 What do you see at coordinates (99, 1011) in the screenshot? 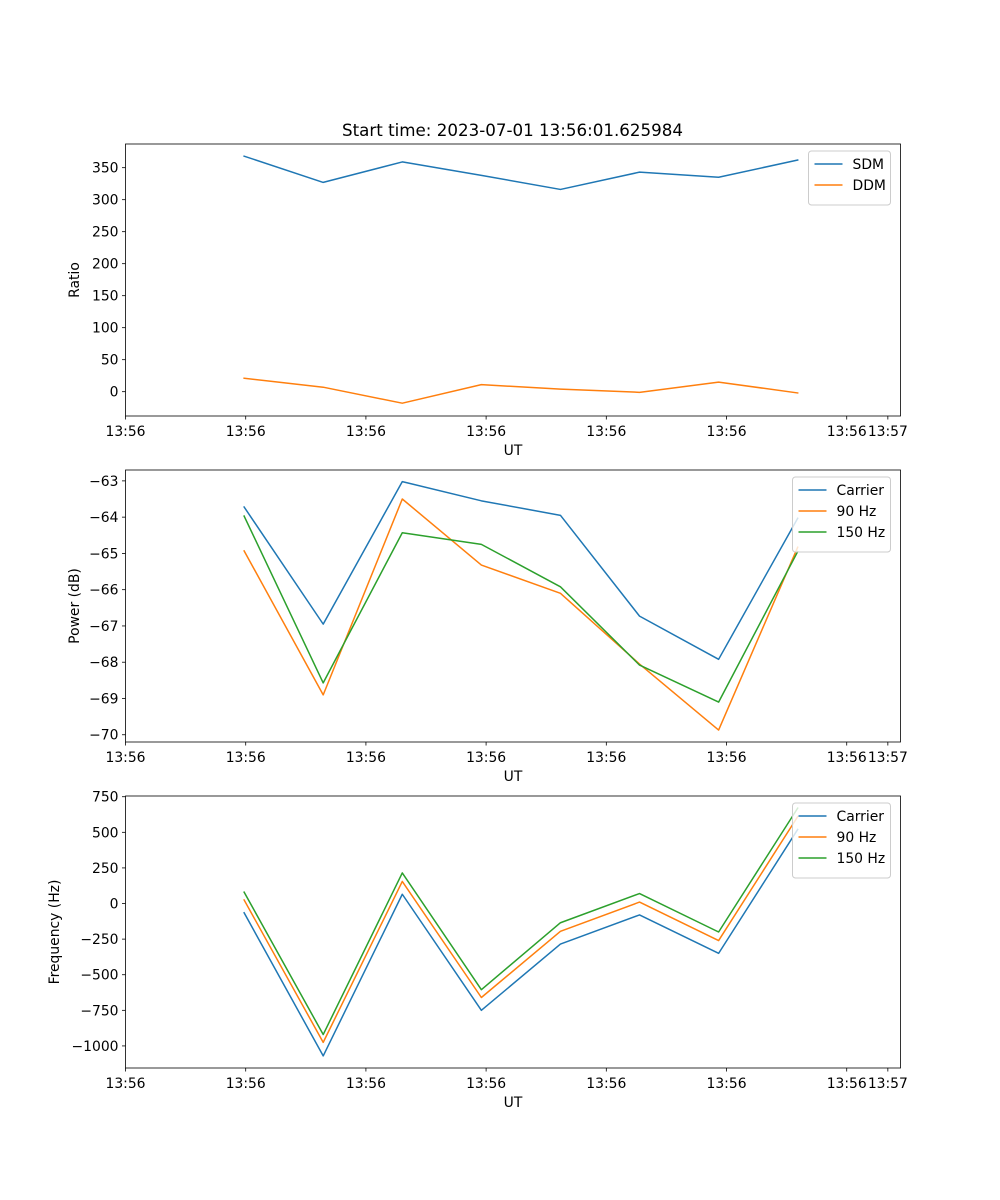
I see `y-tick-label: −750` at bounding box center [99, 1011].